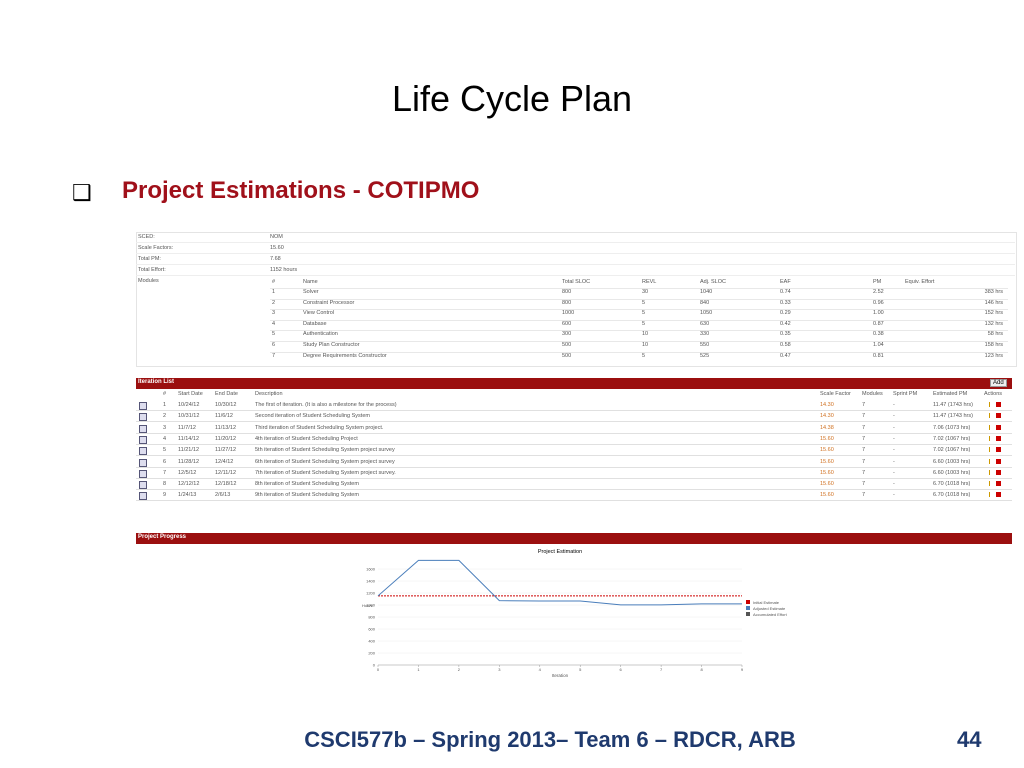 The height and width of the screenshot is (768, 1024). What do you see at coordinates (226, 405) in the screenshot?
I see `iteration-cell: 10/30/12` at bounding box center [226, 405].